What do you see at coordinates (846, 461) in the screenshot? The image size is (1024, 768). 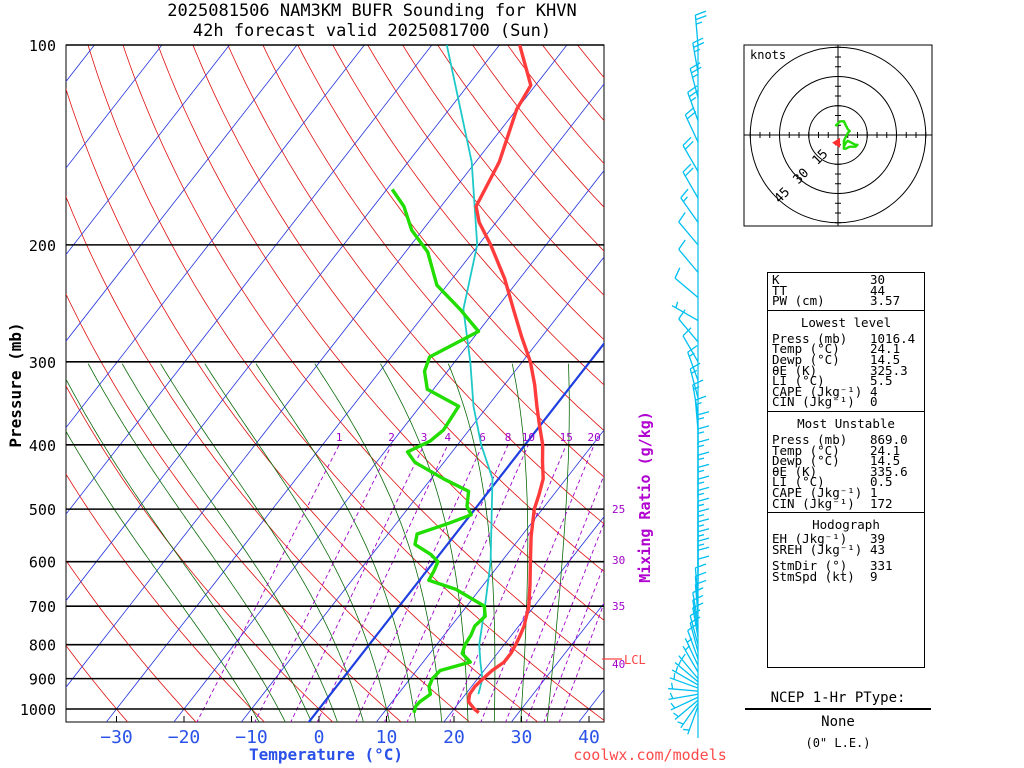 I see `most-unstable-row: Dewp (°C) 14.5` at bounding box center [846, 461].